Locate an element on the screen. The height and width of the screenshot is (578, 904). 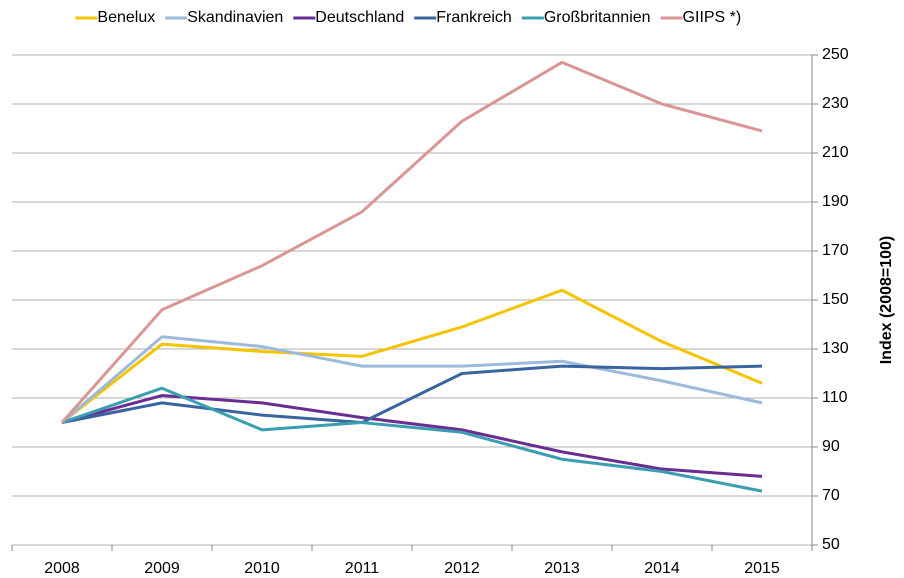
y-tick-label: 70 is located at coordinates (831, 495).